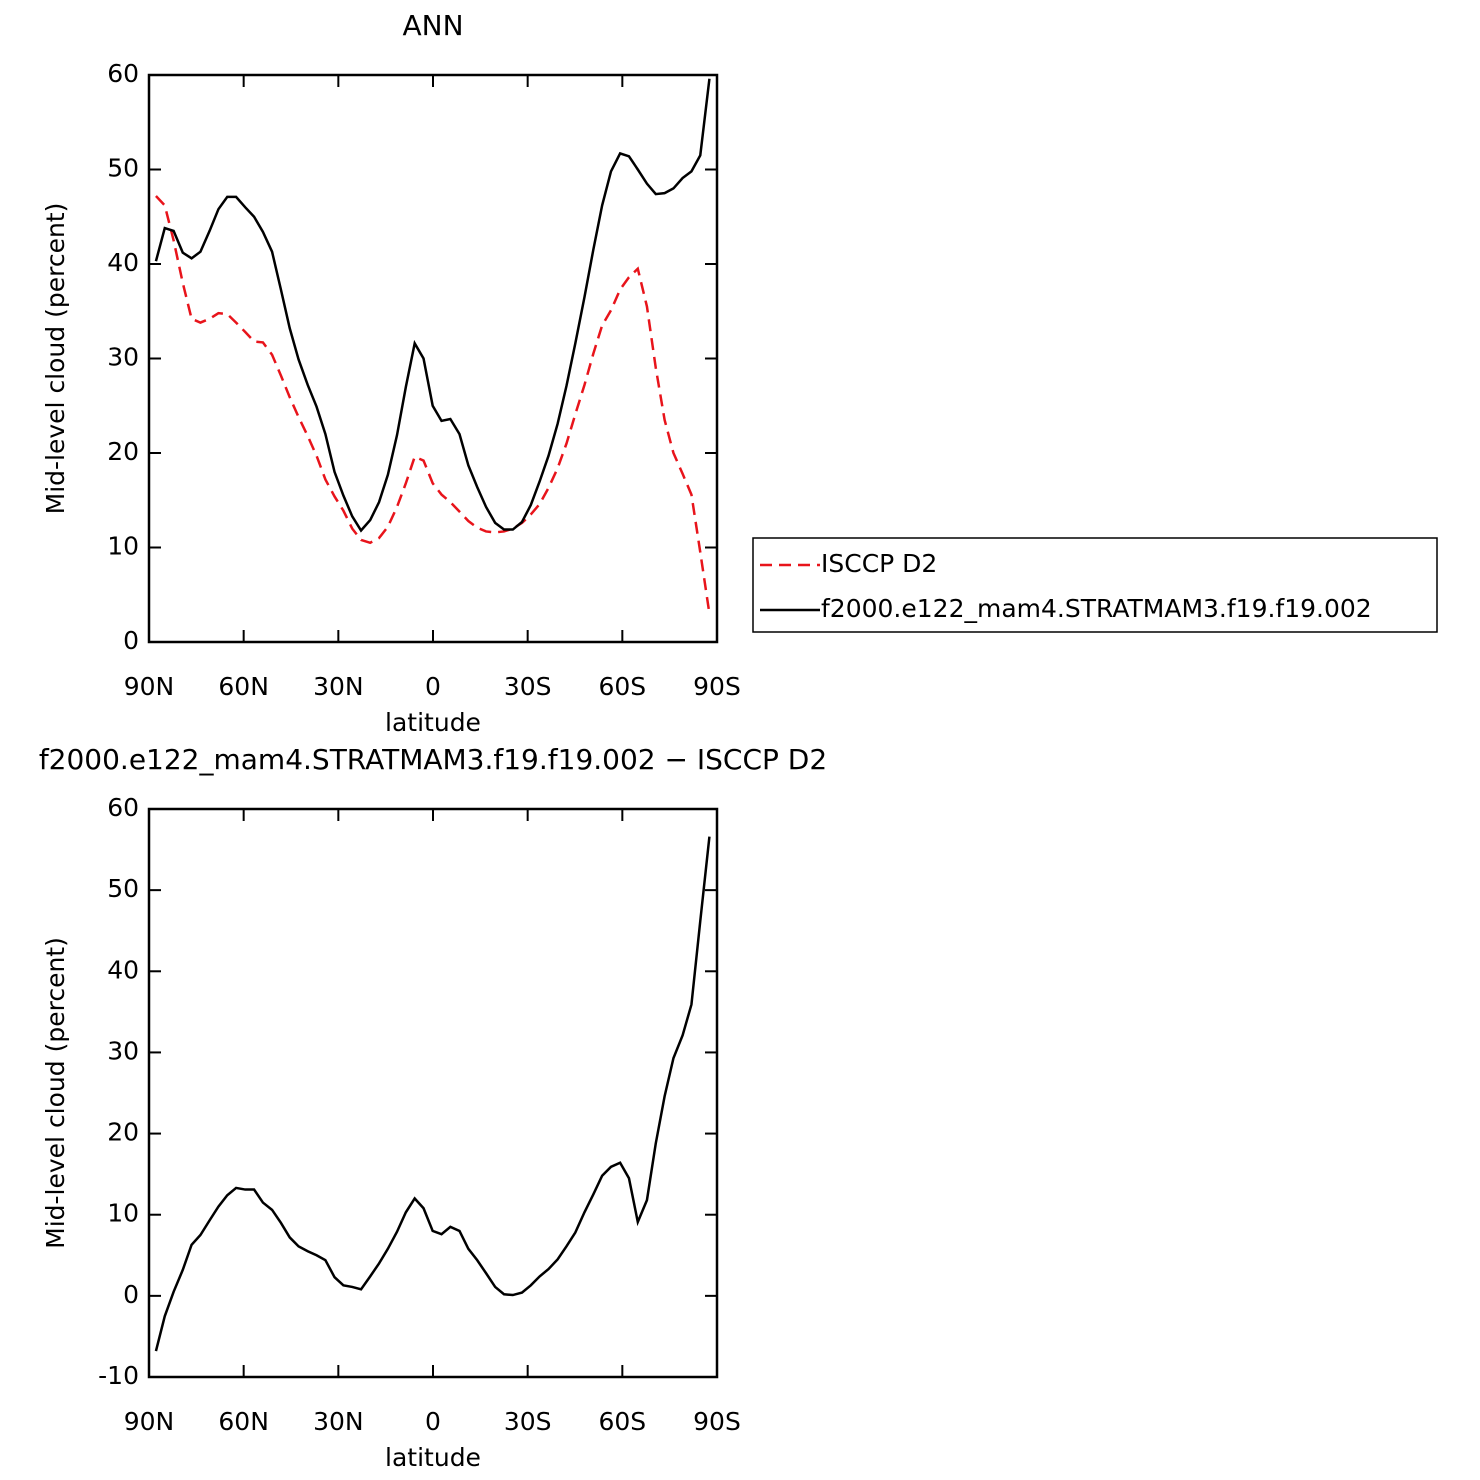  Describe the element at coordinates (432, 25) in the screenshot. I see `chart-title: ANN` at that location.